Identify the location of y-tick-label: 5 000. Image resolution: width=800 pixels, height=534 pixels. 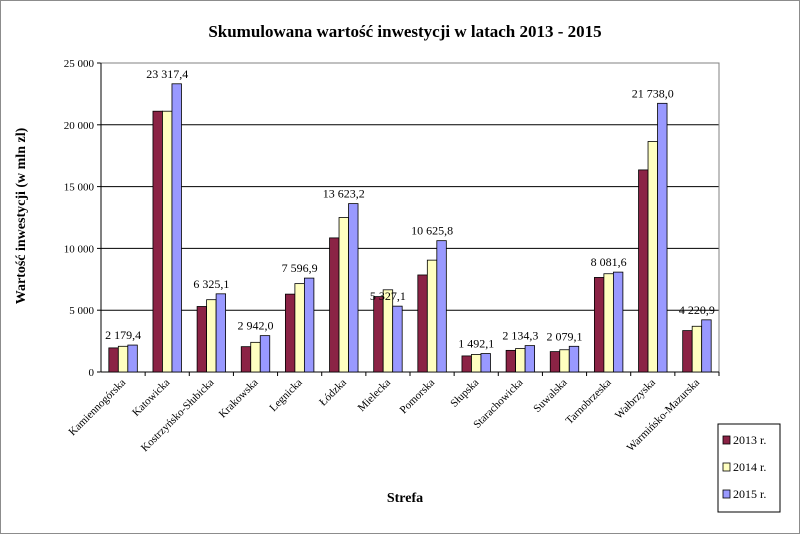
(81, 311).